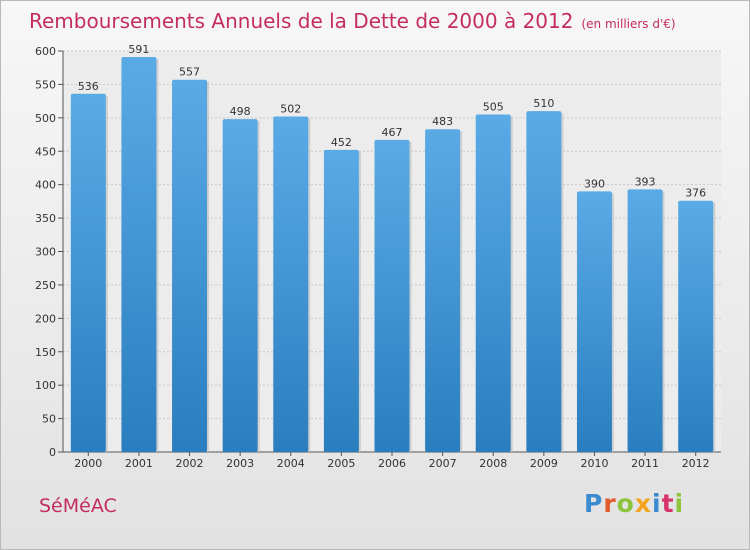 Image resolution: width=750 pixels, height=550 pixels. Describe the element at coordinates (190, 463) in the screenshot. I see `x-tick-label-2002: 2002` at that location.